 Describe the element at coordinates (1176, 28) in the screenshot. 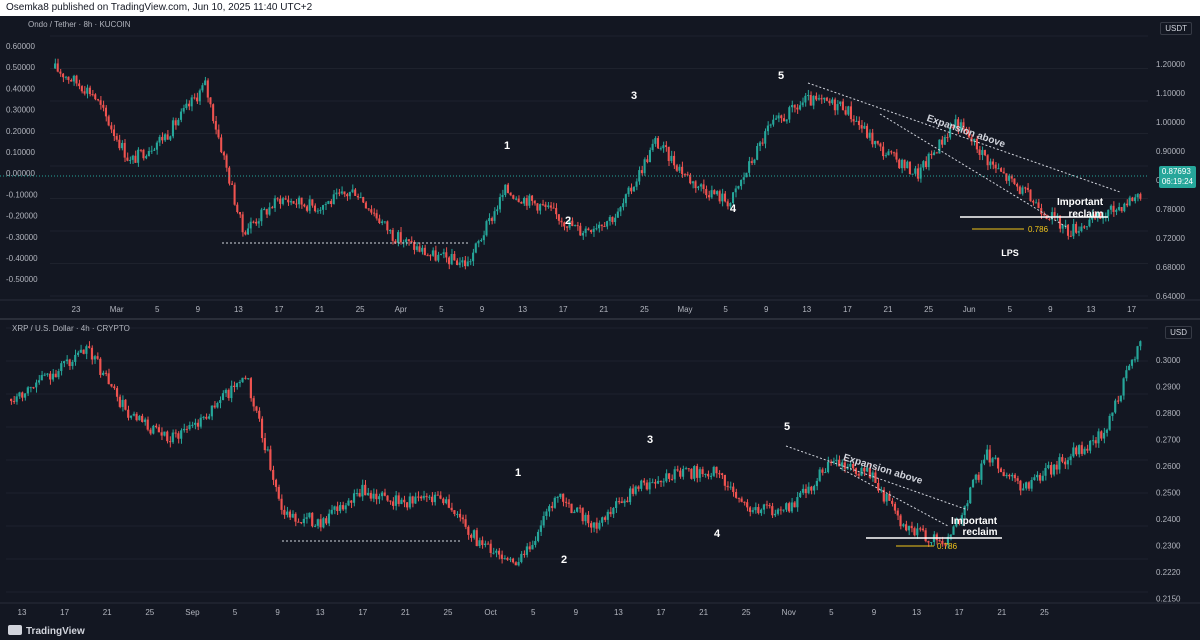

I see `ondo-unit-button: USDT` at that location.